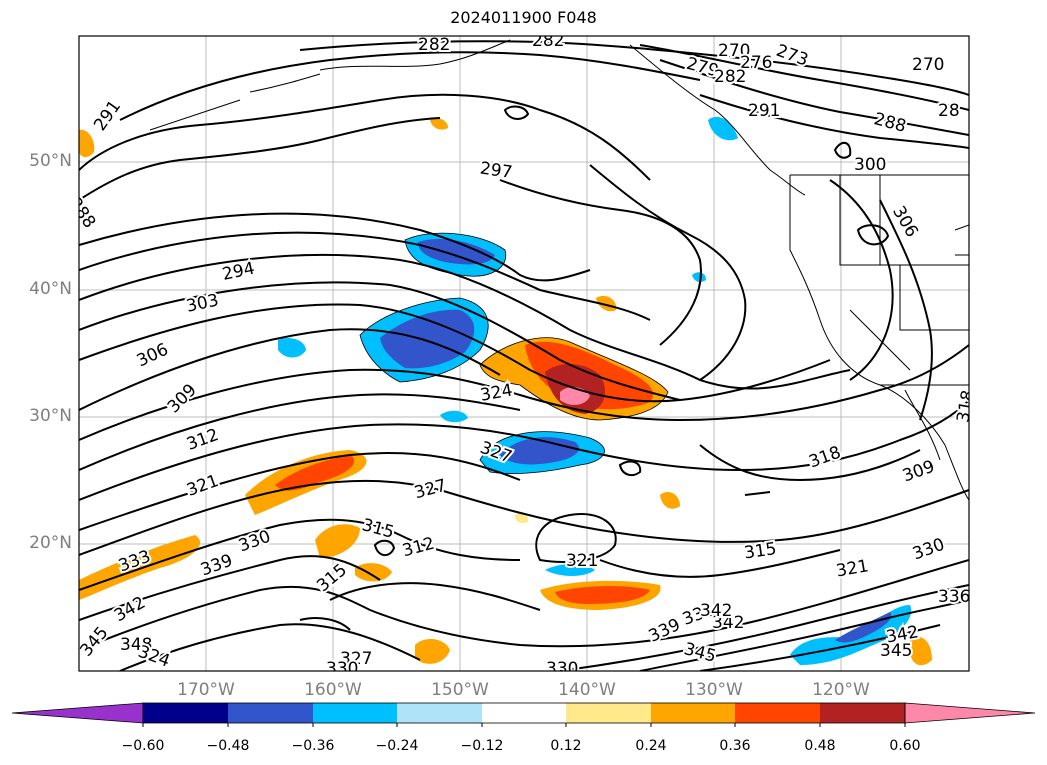 The image size is (1047, 765). What do you see at coordinates (791, 56) in the screenshot?
I see `contour-label: 273` at bounding box center [791, 56].